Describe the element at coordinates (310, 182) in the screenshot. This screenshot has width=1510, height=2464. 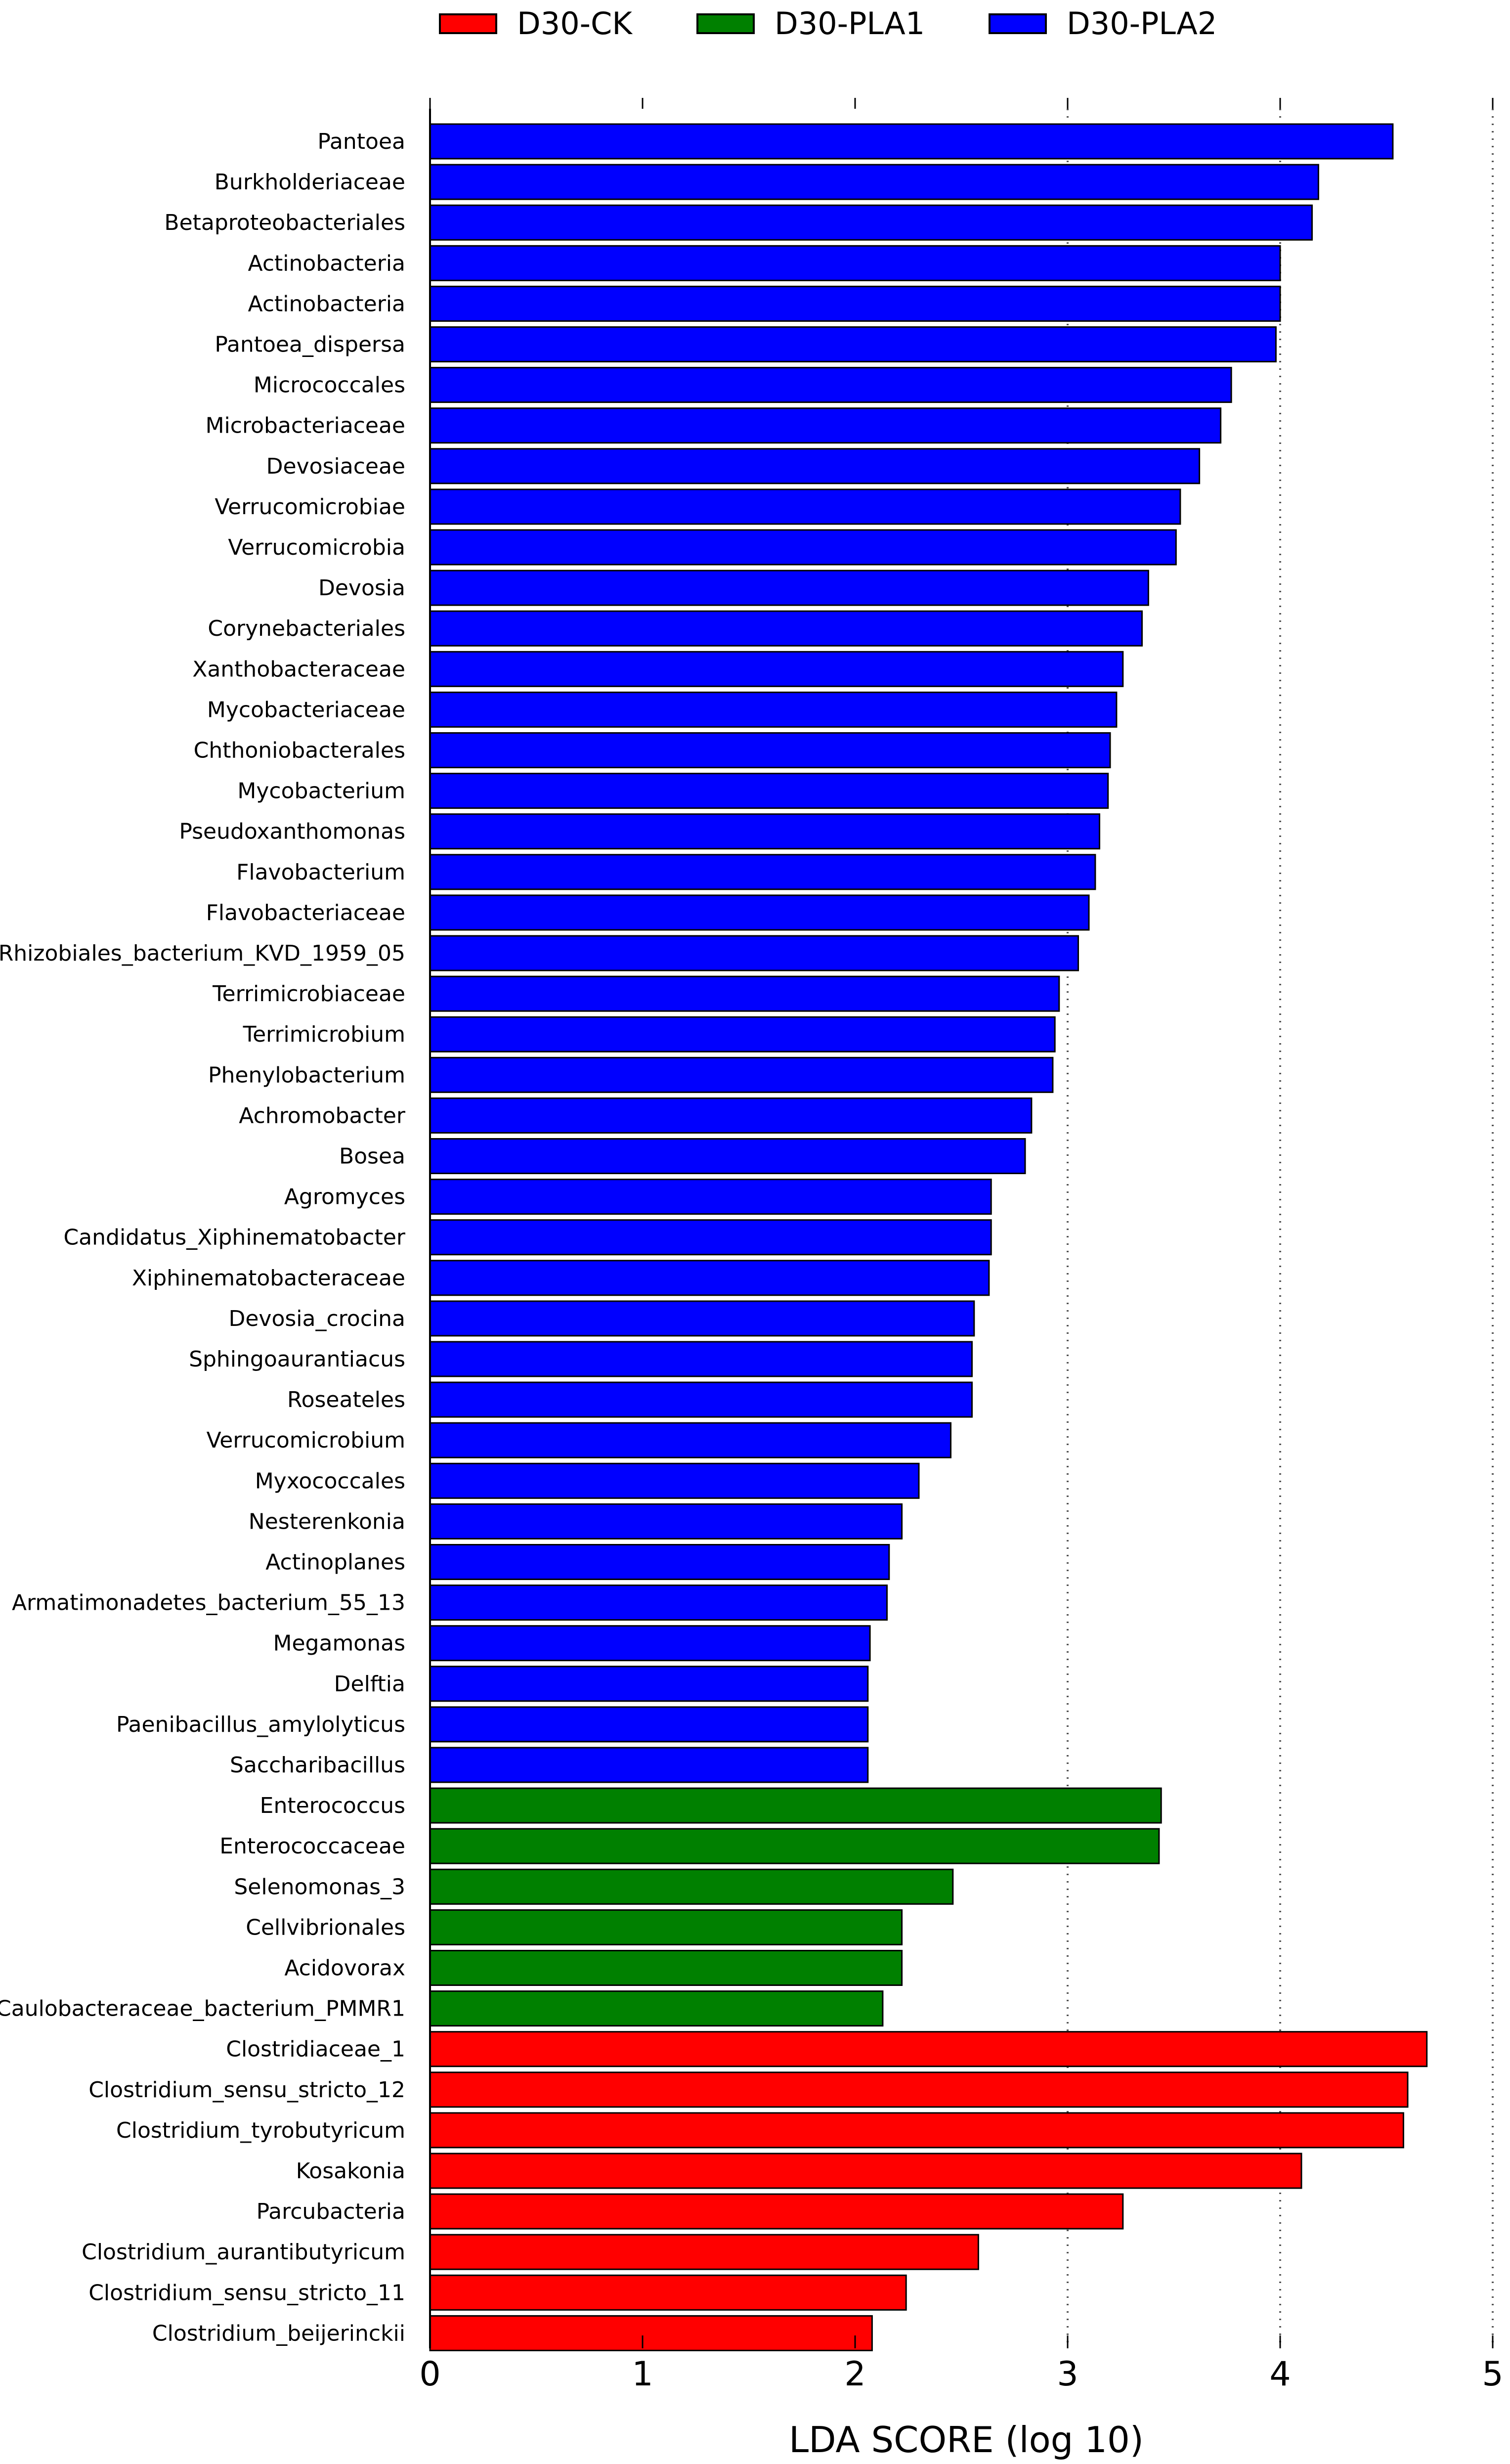
I see `row-label: Burkholderiaceae` at that location.